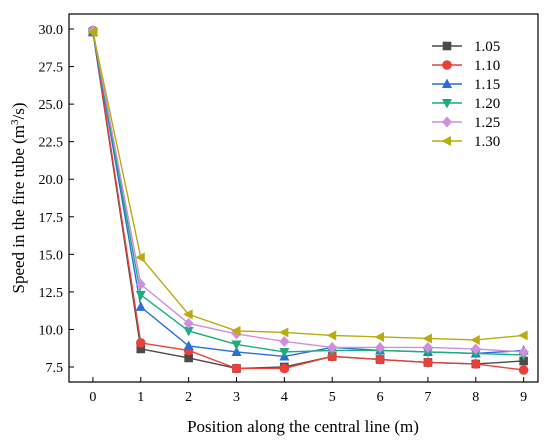 This screenshot has height=447, width=550. Describe the element at coordinates (487, 104) in the screenshot. I see `legend-label: 1.20` at that location.